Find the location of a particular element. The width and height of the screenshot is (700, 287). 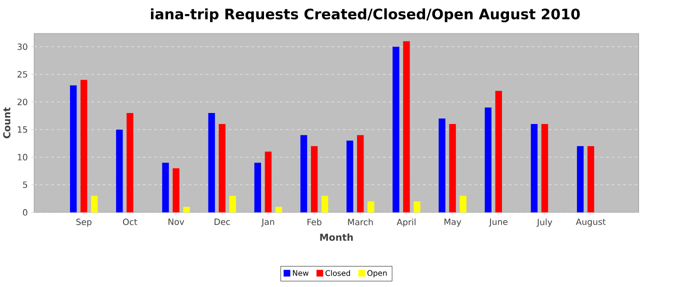

x-tick-label: Nov is located at coordinates (176, 222).